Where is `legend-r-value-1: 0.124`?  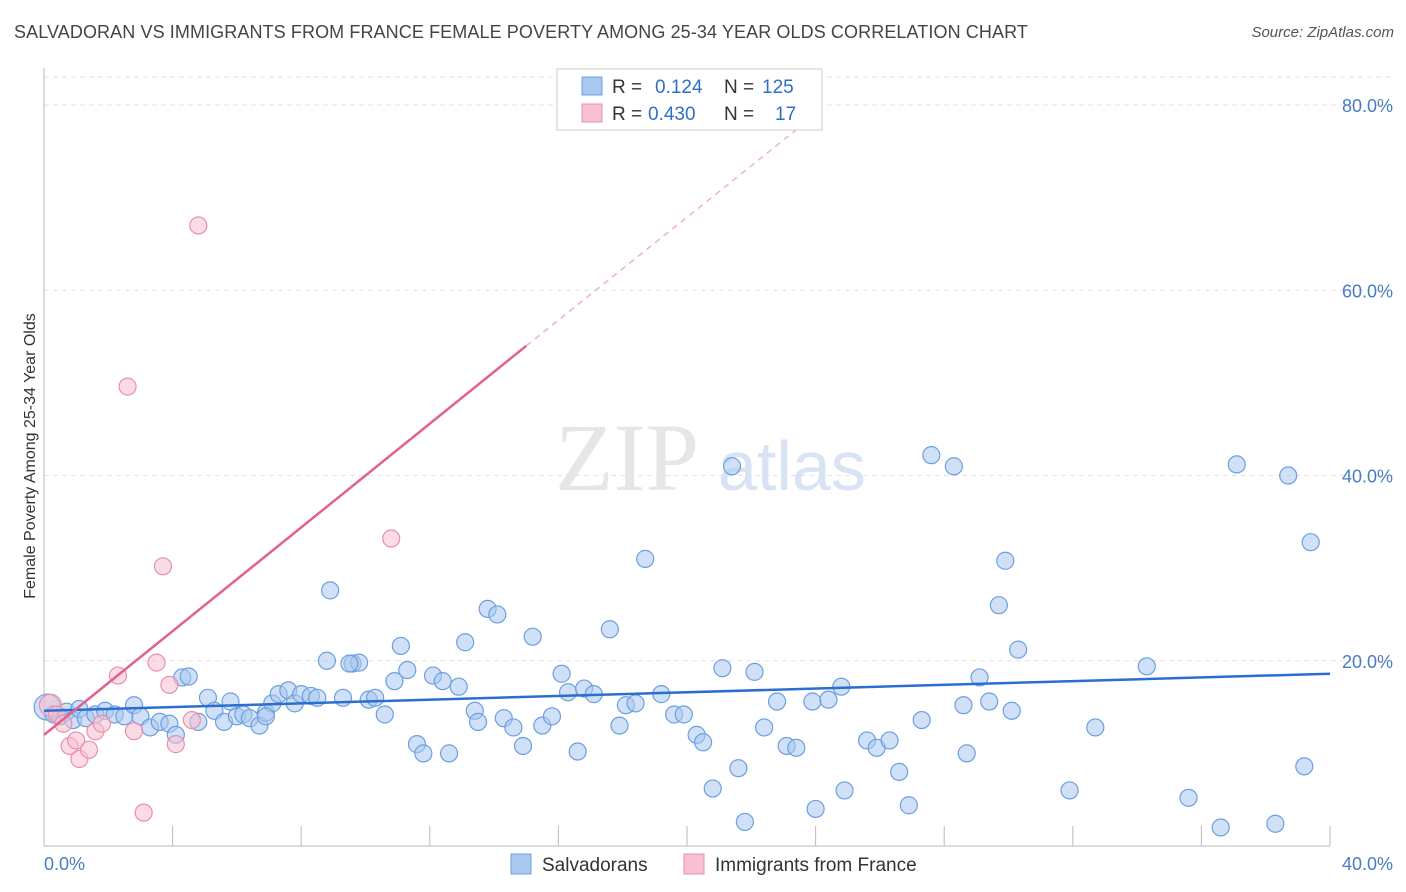
legend-r-value-1: 0.124 is located at coordinates (679, 87).